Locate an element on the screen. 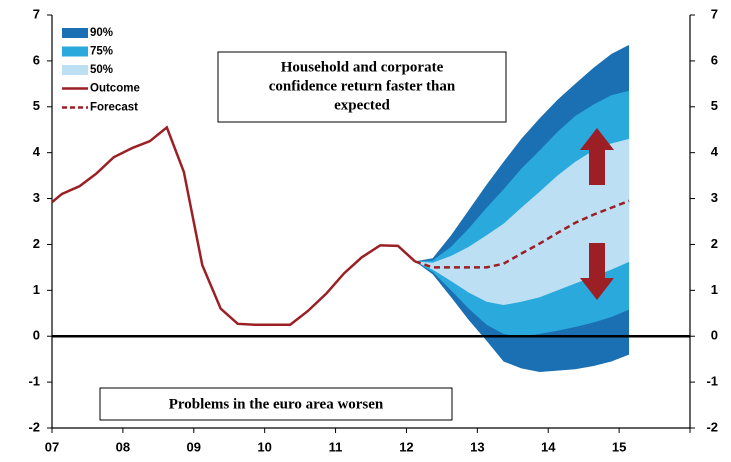 The height and width of the screenshot is (462, 731). legend-label: Outcome is located at coordinates (115, 89).